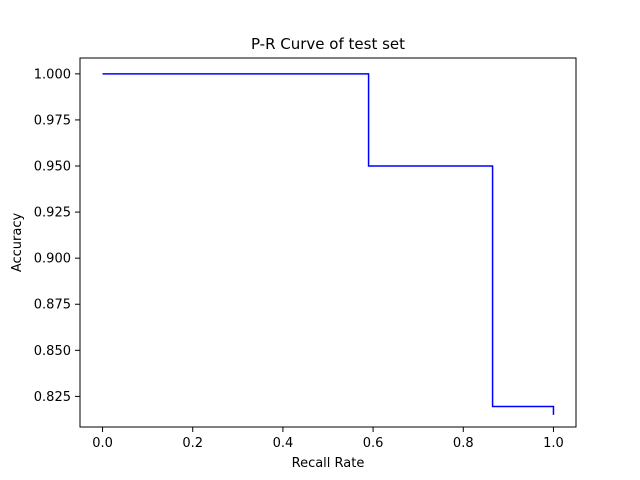 This screenshot has height=480, width=640. What do you see at coordinates (52, 305) in the screenshot?
I see `y-tick-label: 0.875` at bounding box center [52, 305].